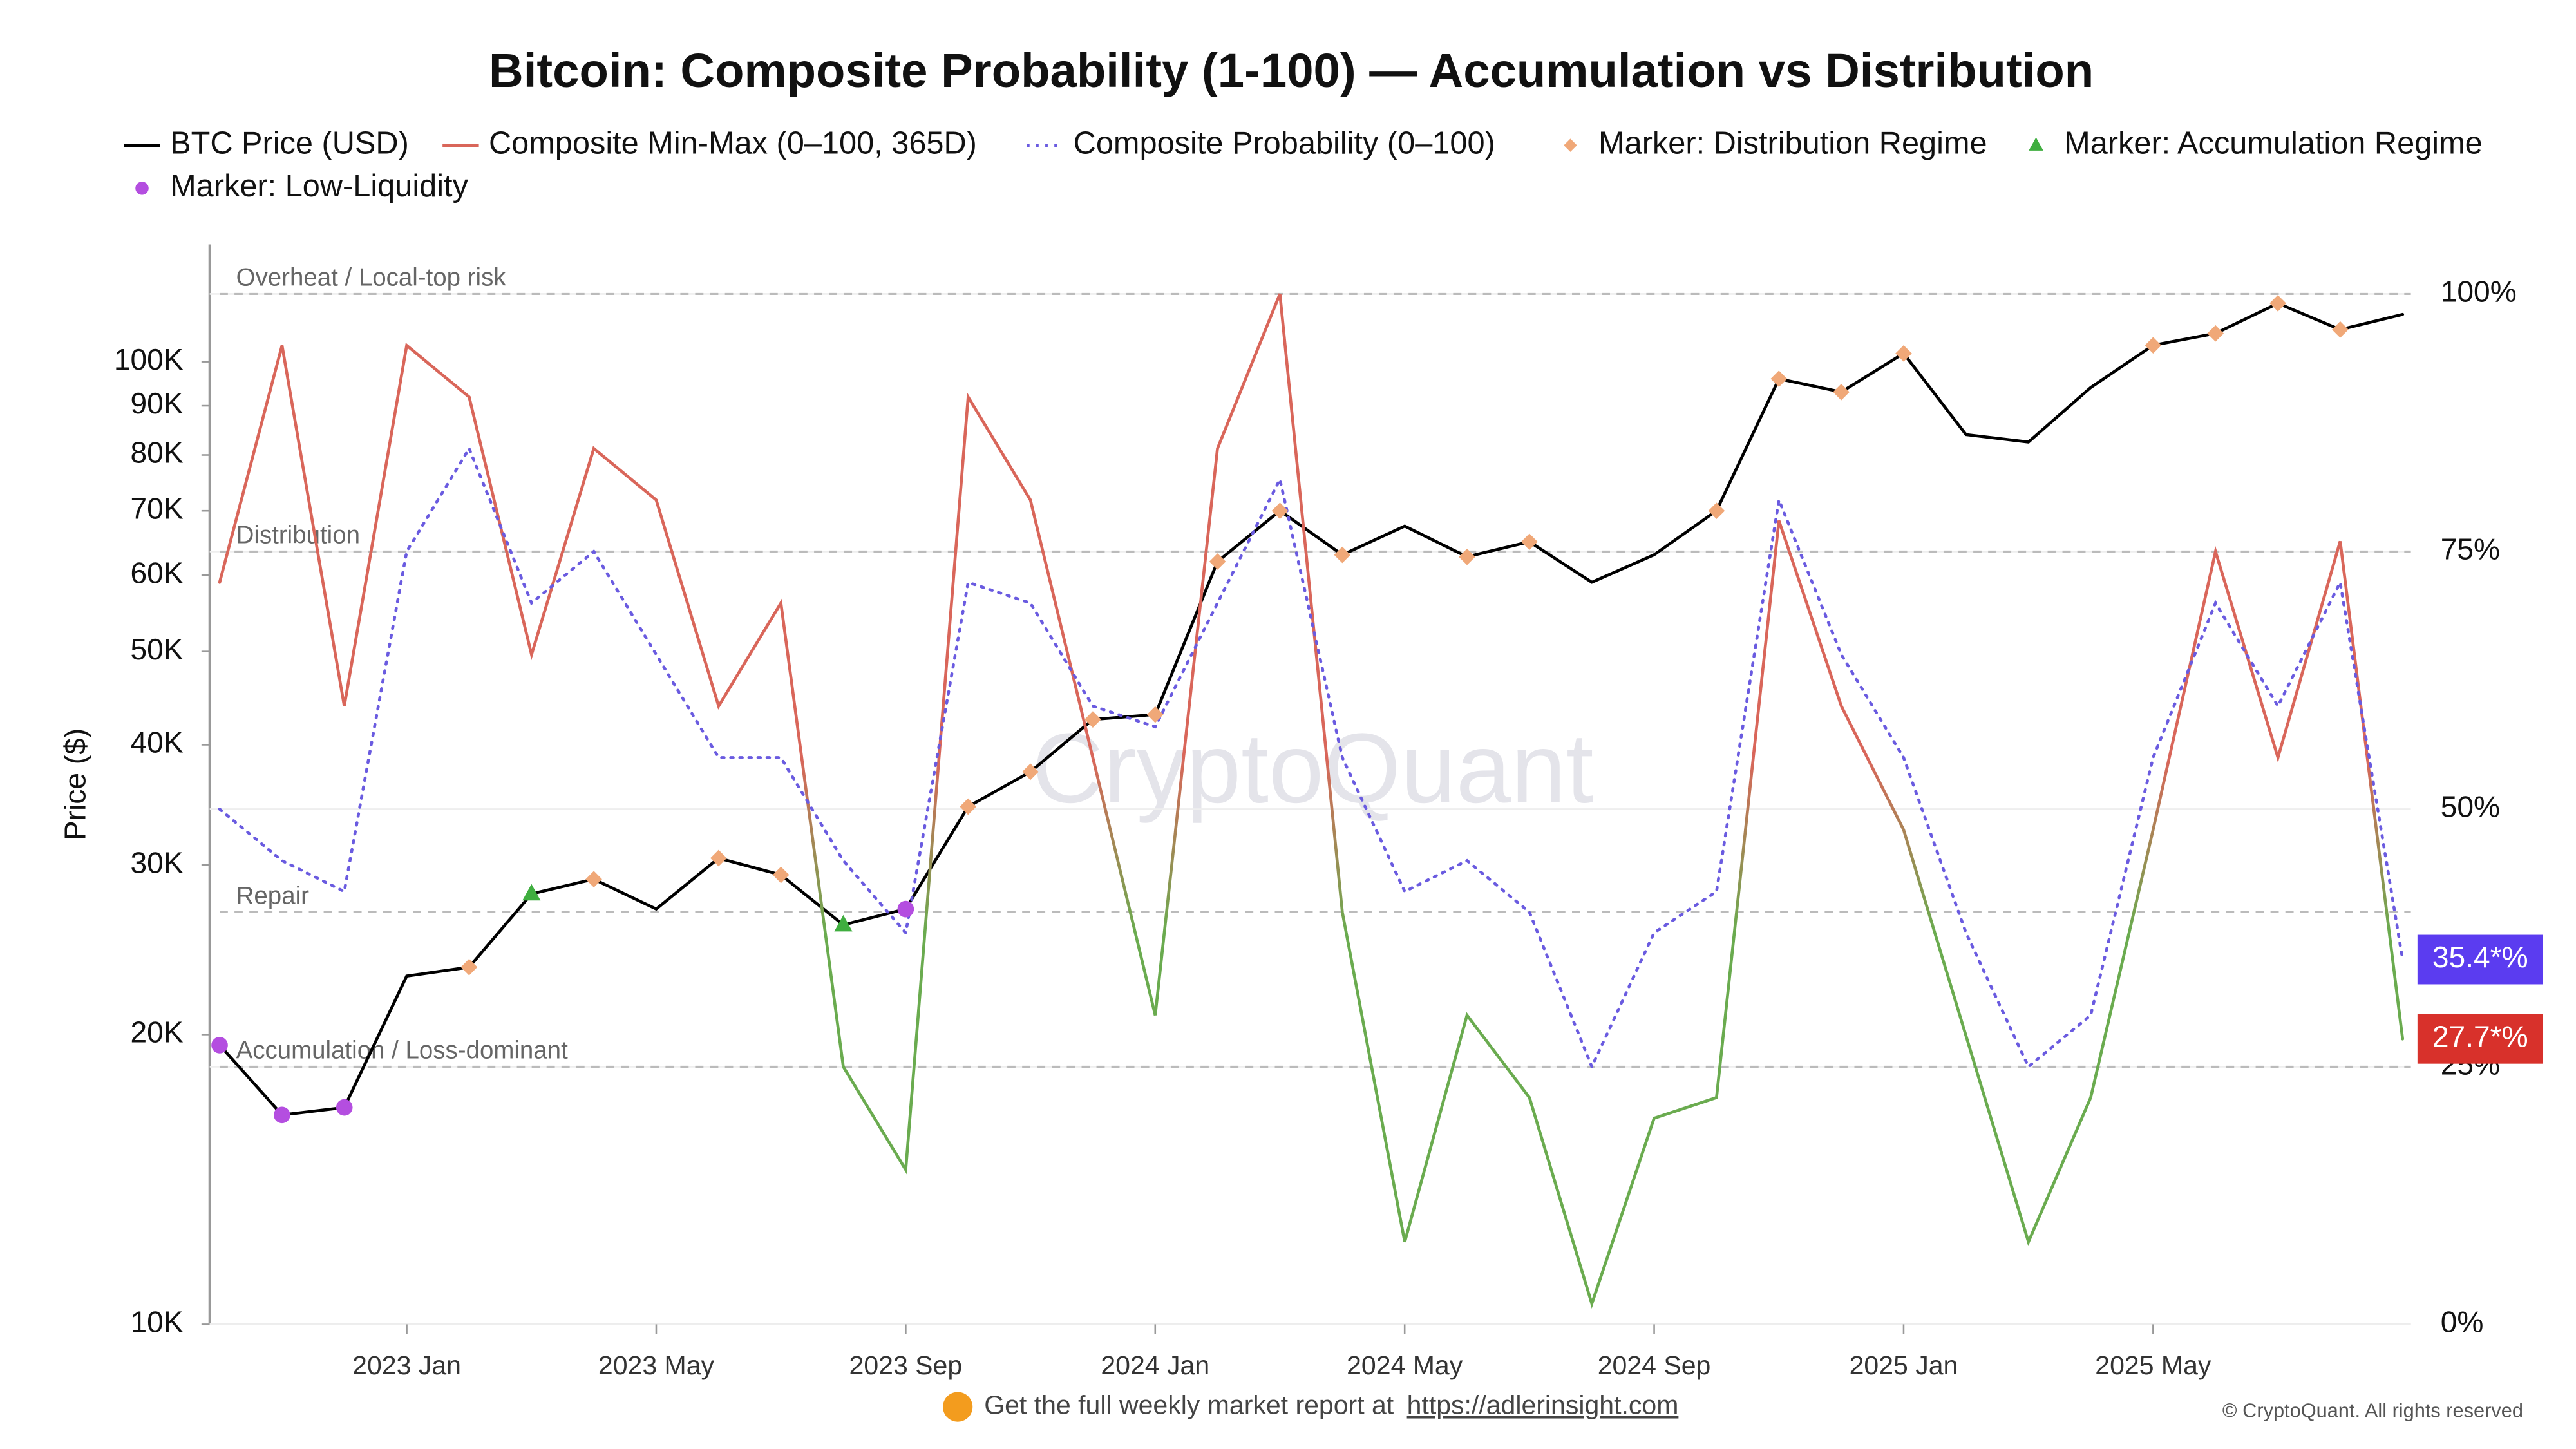 This screenshot has width=2576, height=1449. I want to click on y-tick-label: 40K, so click(157, 743).